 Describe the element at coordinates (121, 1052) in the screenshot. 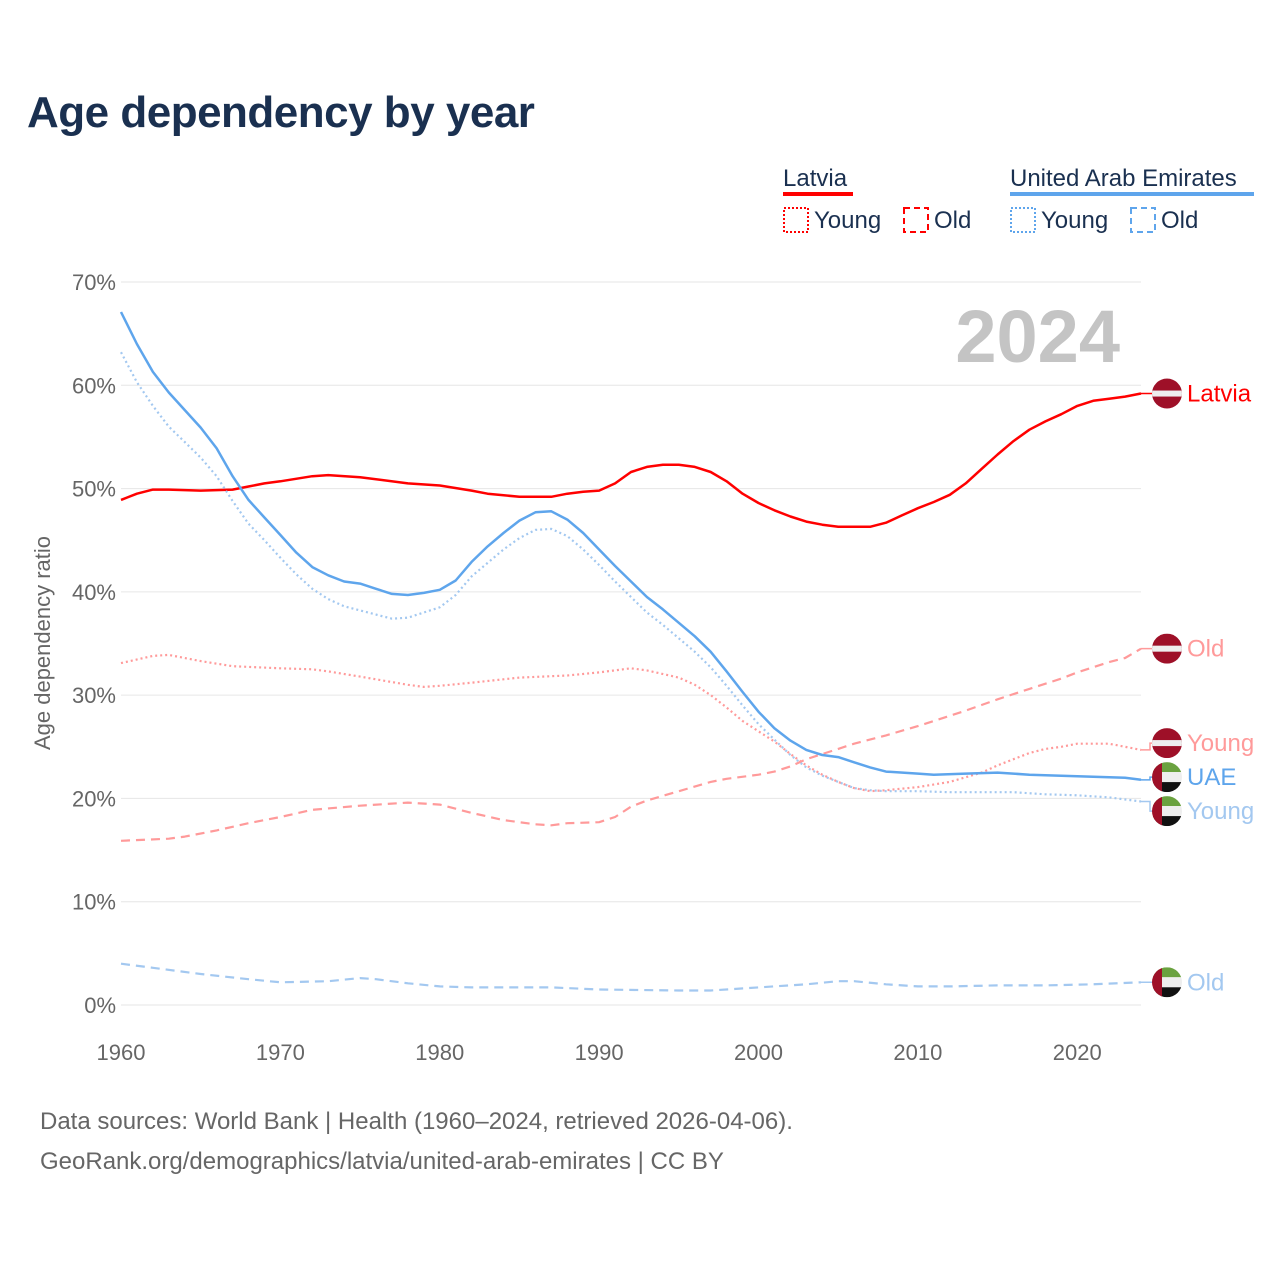

I see `x-tick-label: 1960` at that location.